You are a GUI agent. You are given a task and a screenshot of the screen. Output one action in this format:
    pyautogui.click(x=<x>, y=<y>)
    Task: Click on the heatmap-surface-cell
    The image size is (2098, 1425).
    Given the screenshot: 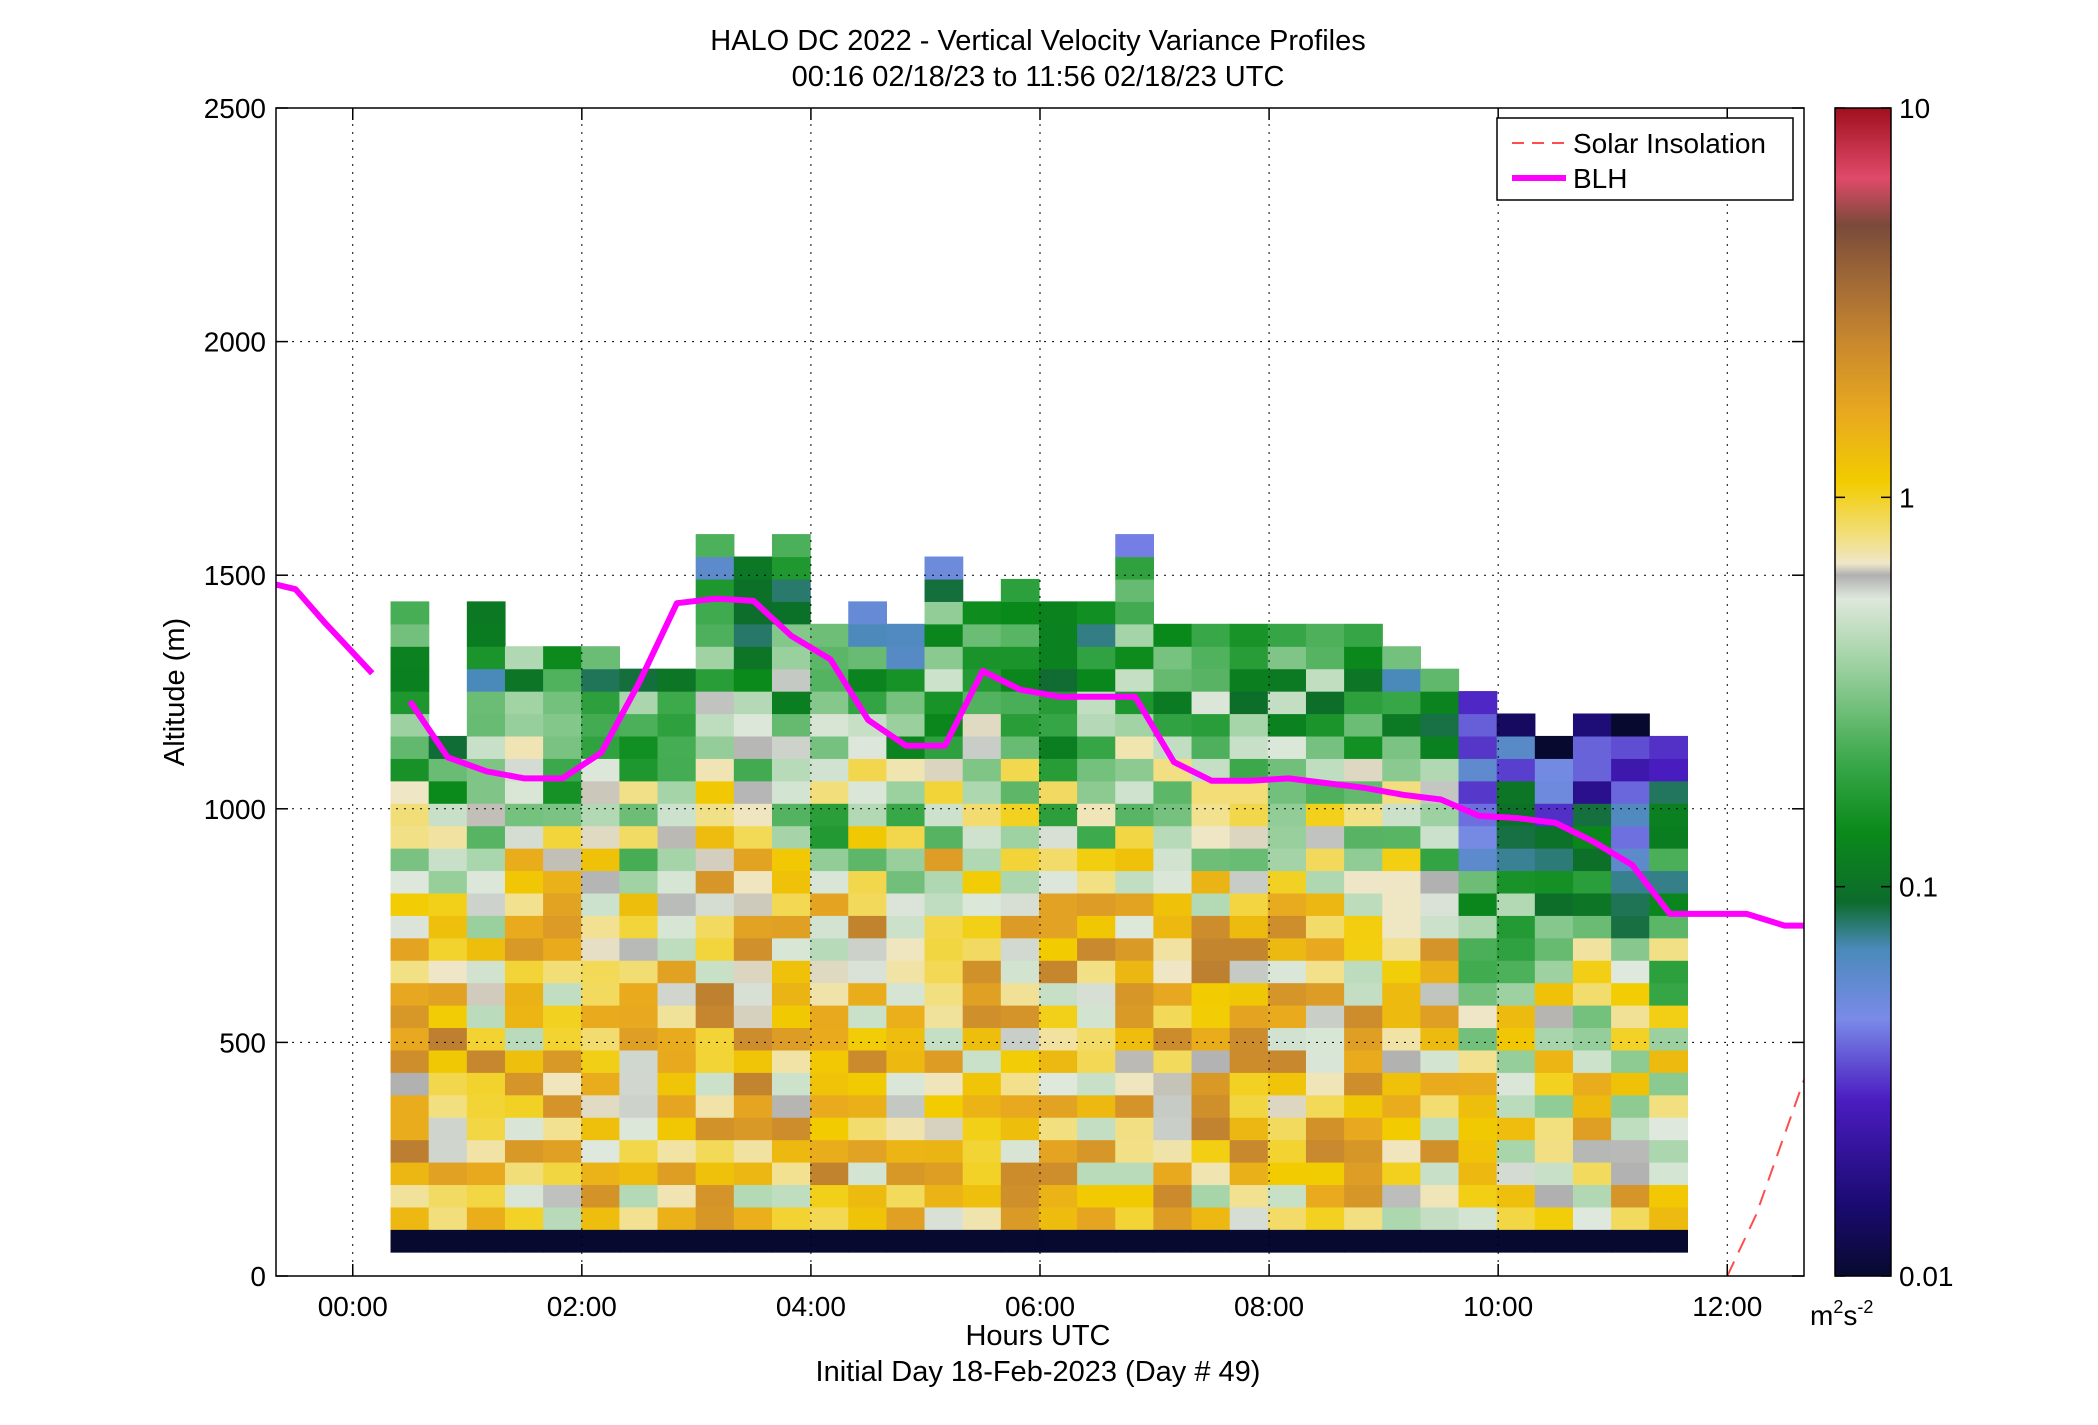 What is the action you would take?
    pyautogui.click(x=486, y=1241)
    